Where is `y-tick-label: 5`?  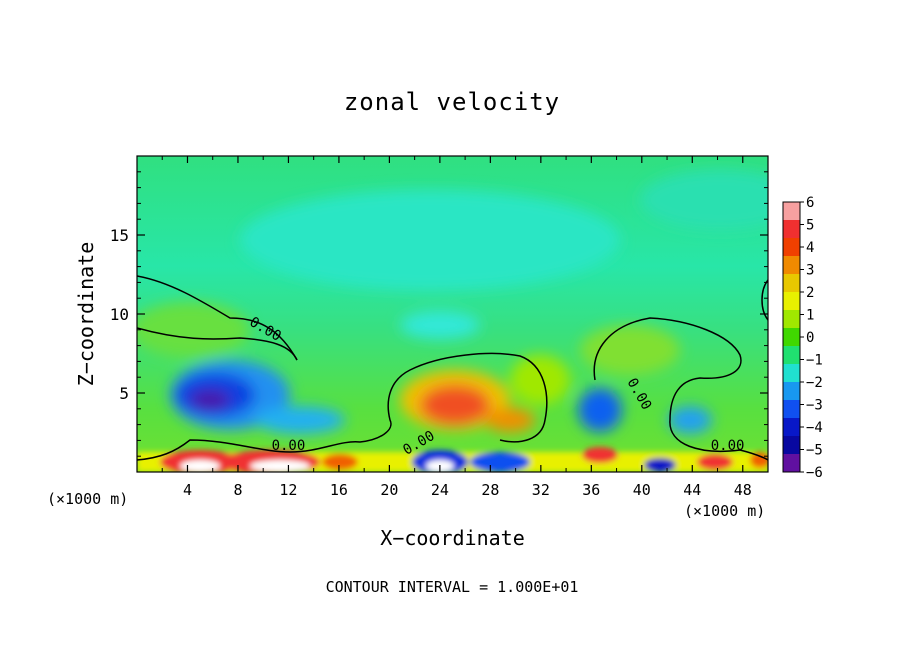
y-tick-label: 5 is located at coordinates (124, 393).